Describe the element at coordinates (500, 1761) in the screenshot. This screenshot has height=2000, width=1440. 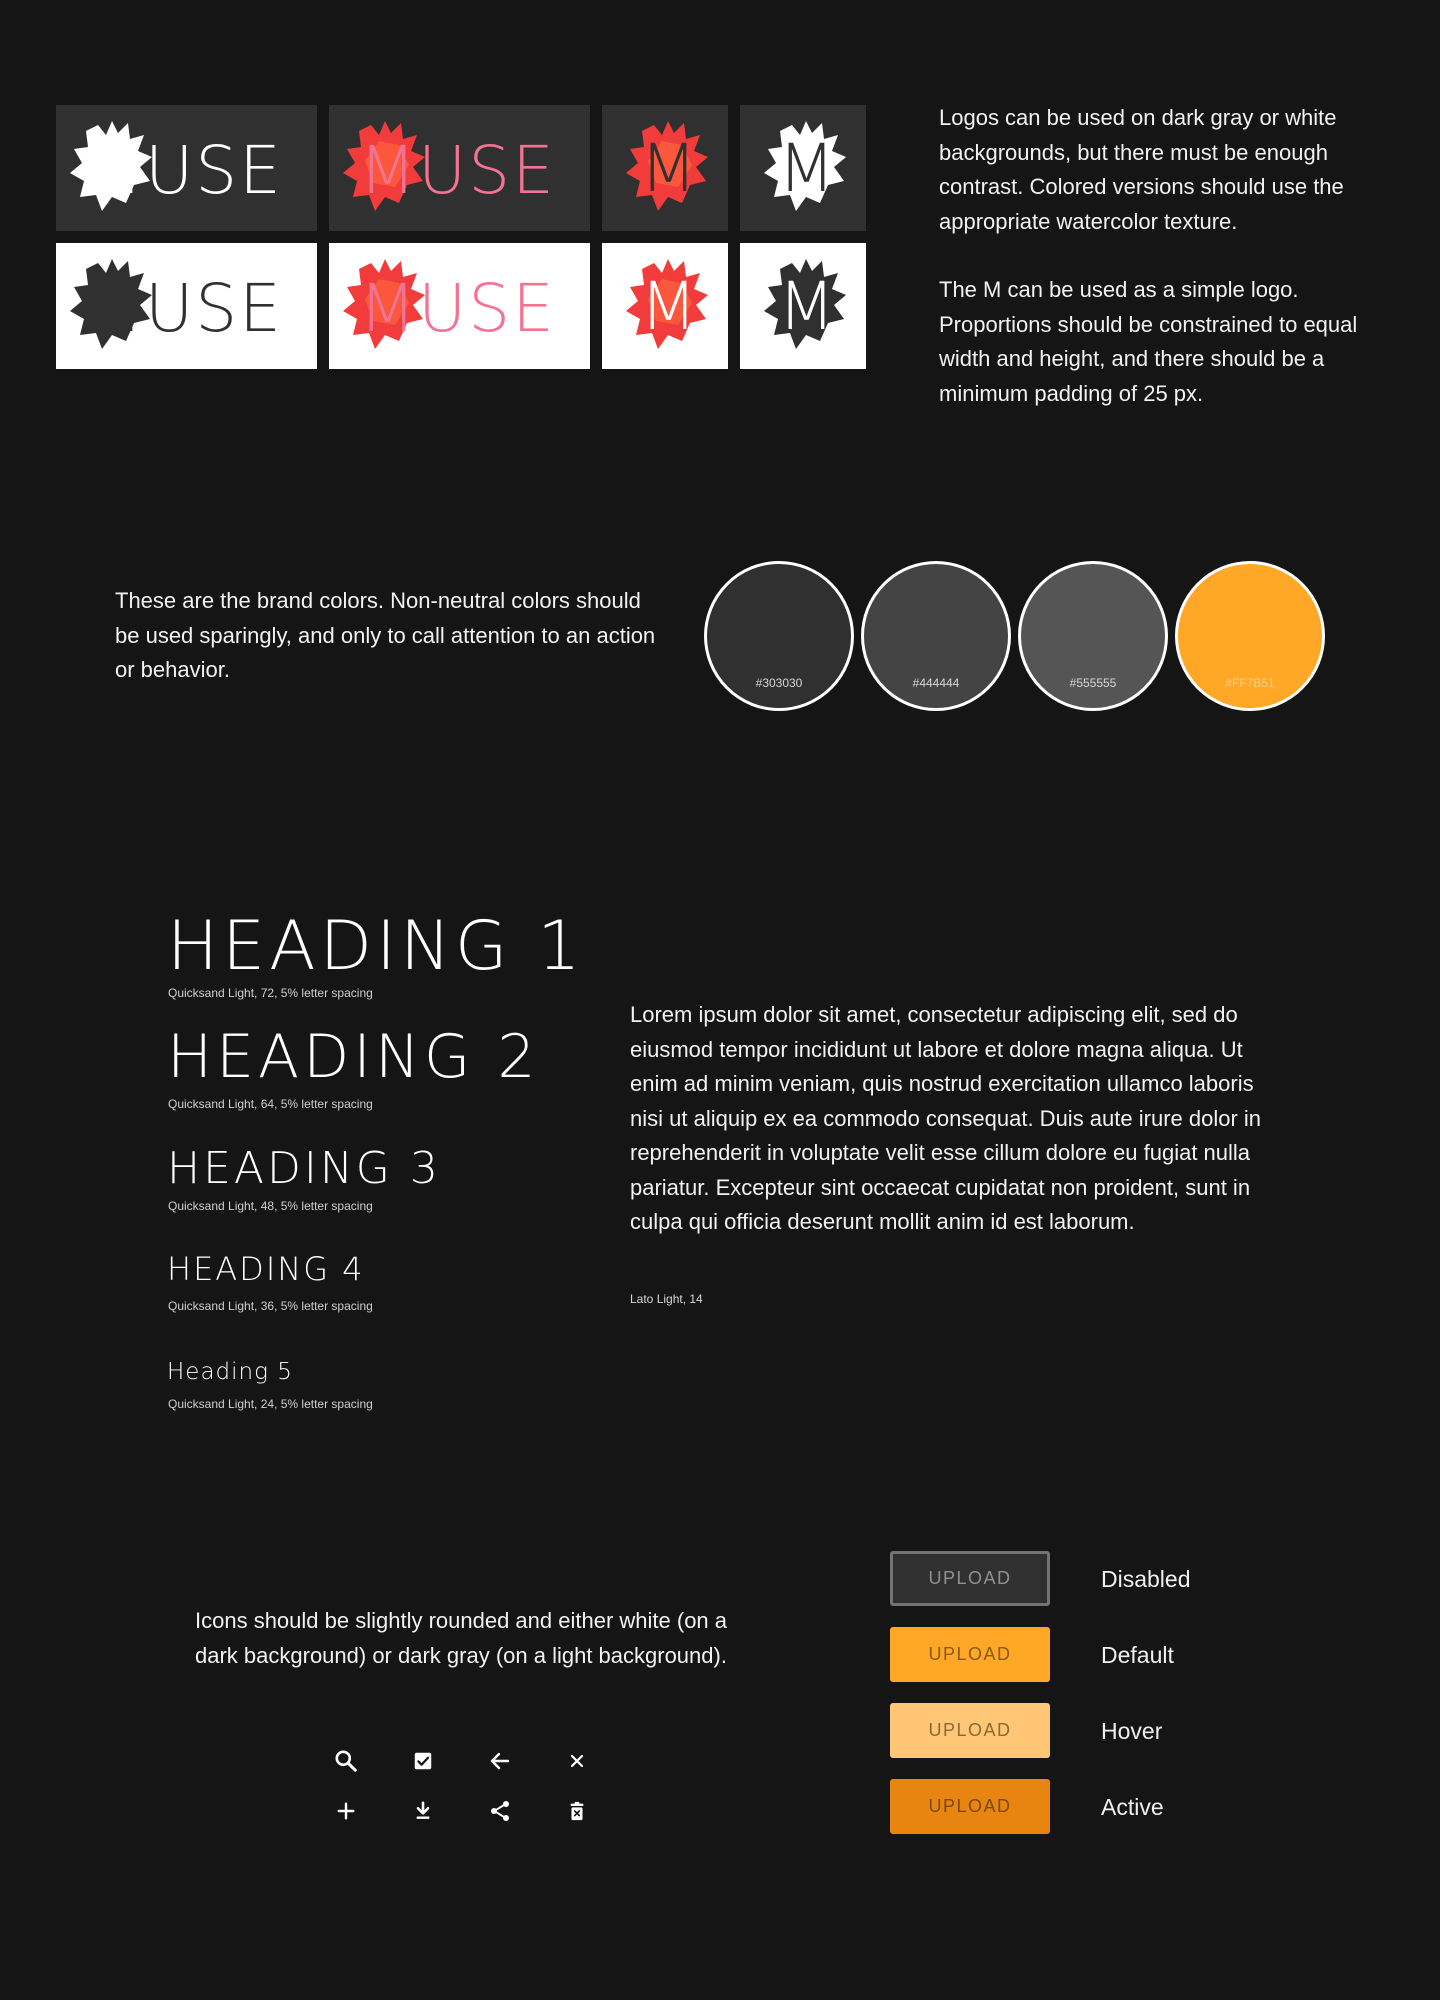
I see `arrow-back-icon` at that location.